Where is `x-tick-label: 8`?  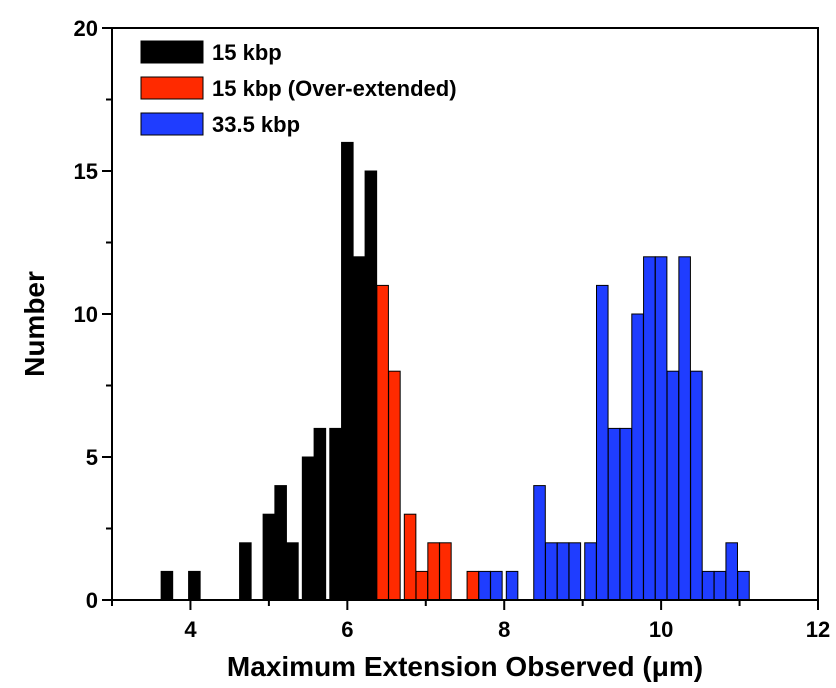
x-tick-label: 8 is located at coordinates (504, 629).